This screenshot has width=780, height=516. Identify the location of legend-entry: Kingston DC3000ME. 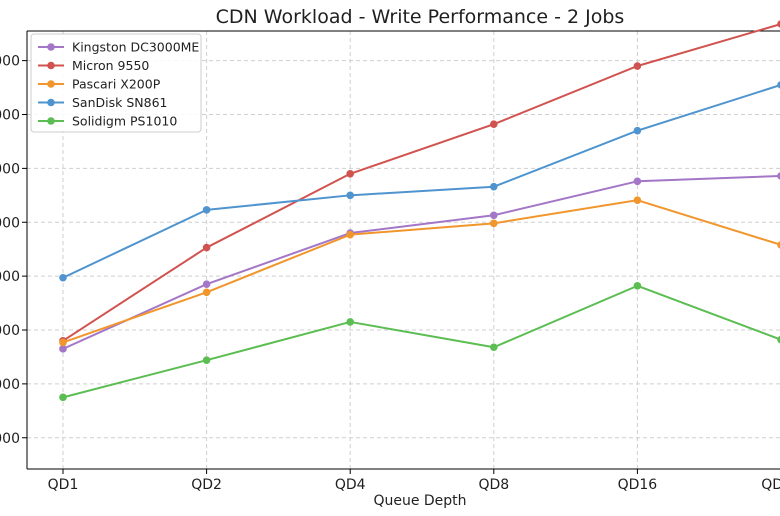
(118, 47).